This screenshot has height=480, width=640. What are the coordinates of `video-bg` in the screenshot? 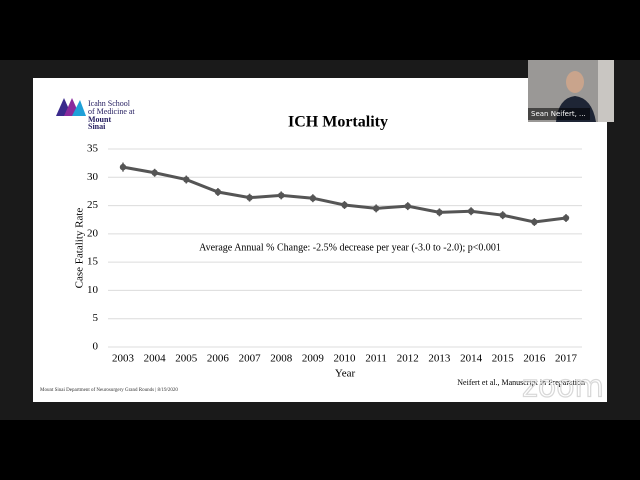 It's located at (606, 91).